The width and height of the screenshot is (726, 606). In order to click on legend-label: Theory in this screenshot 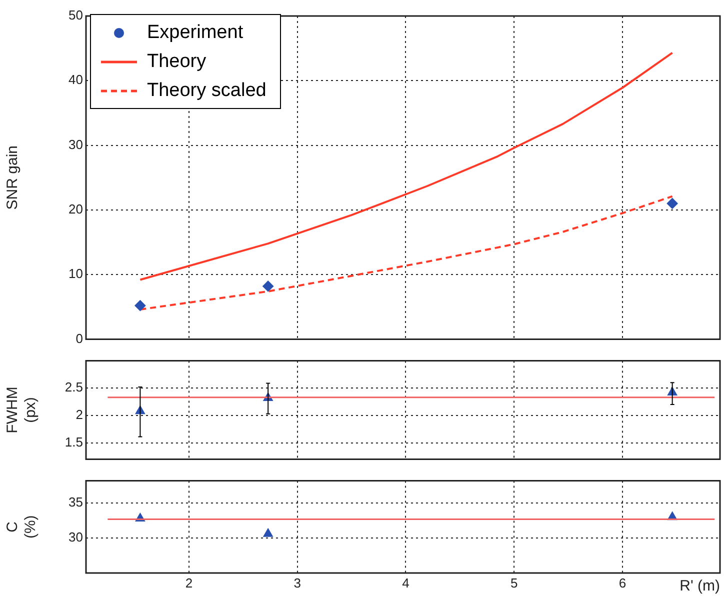, I will do `click(176, 61)`.